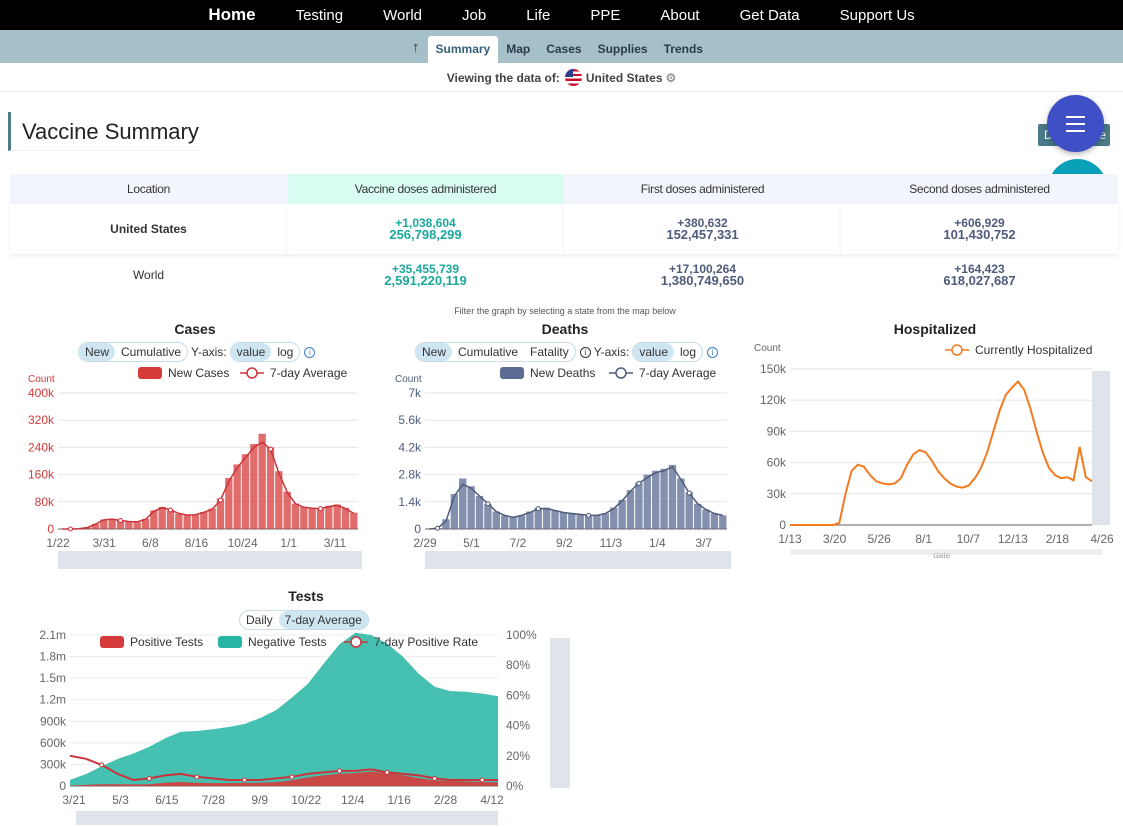  What do you see at coordinates (683, 49) in the screenshot?
I see `tab-trends: Trends` at bounding box center [683, 49].